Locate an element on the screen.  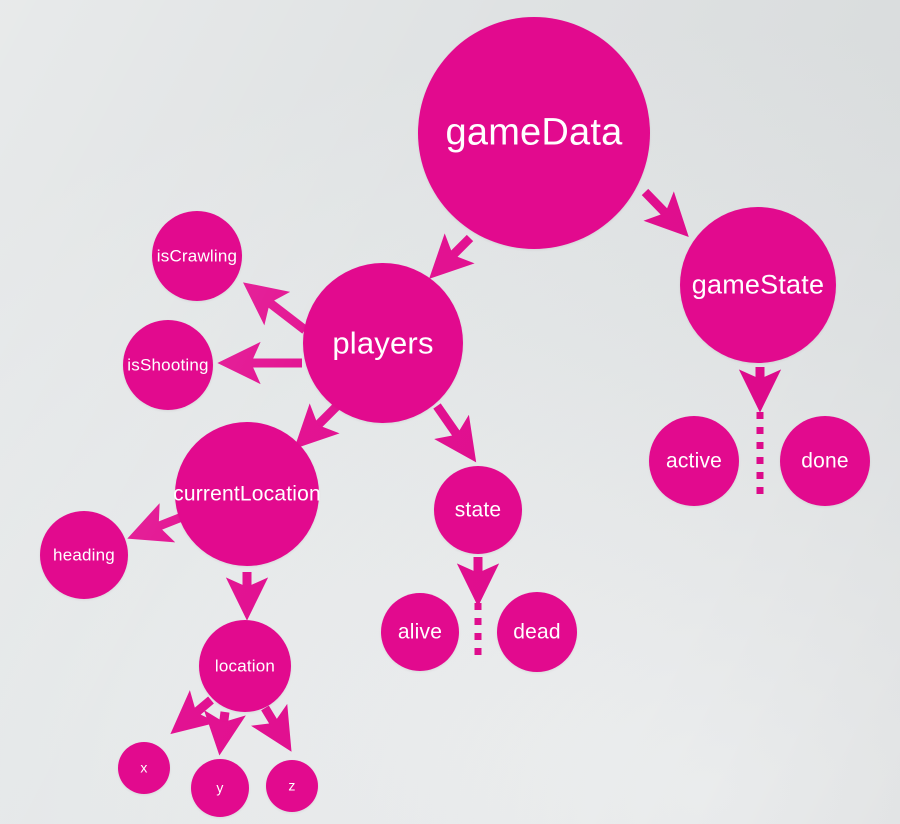
node-isShooting: isShooting is located at coordinates (168, 365).